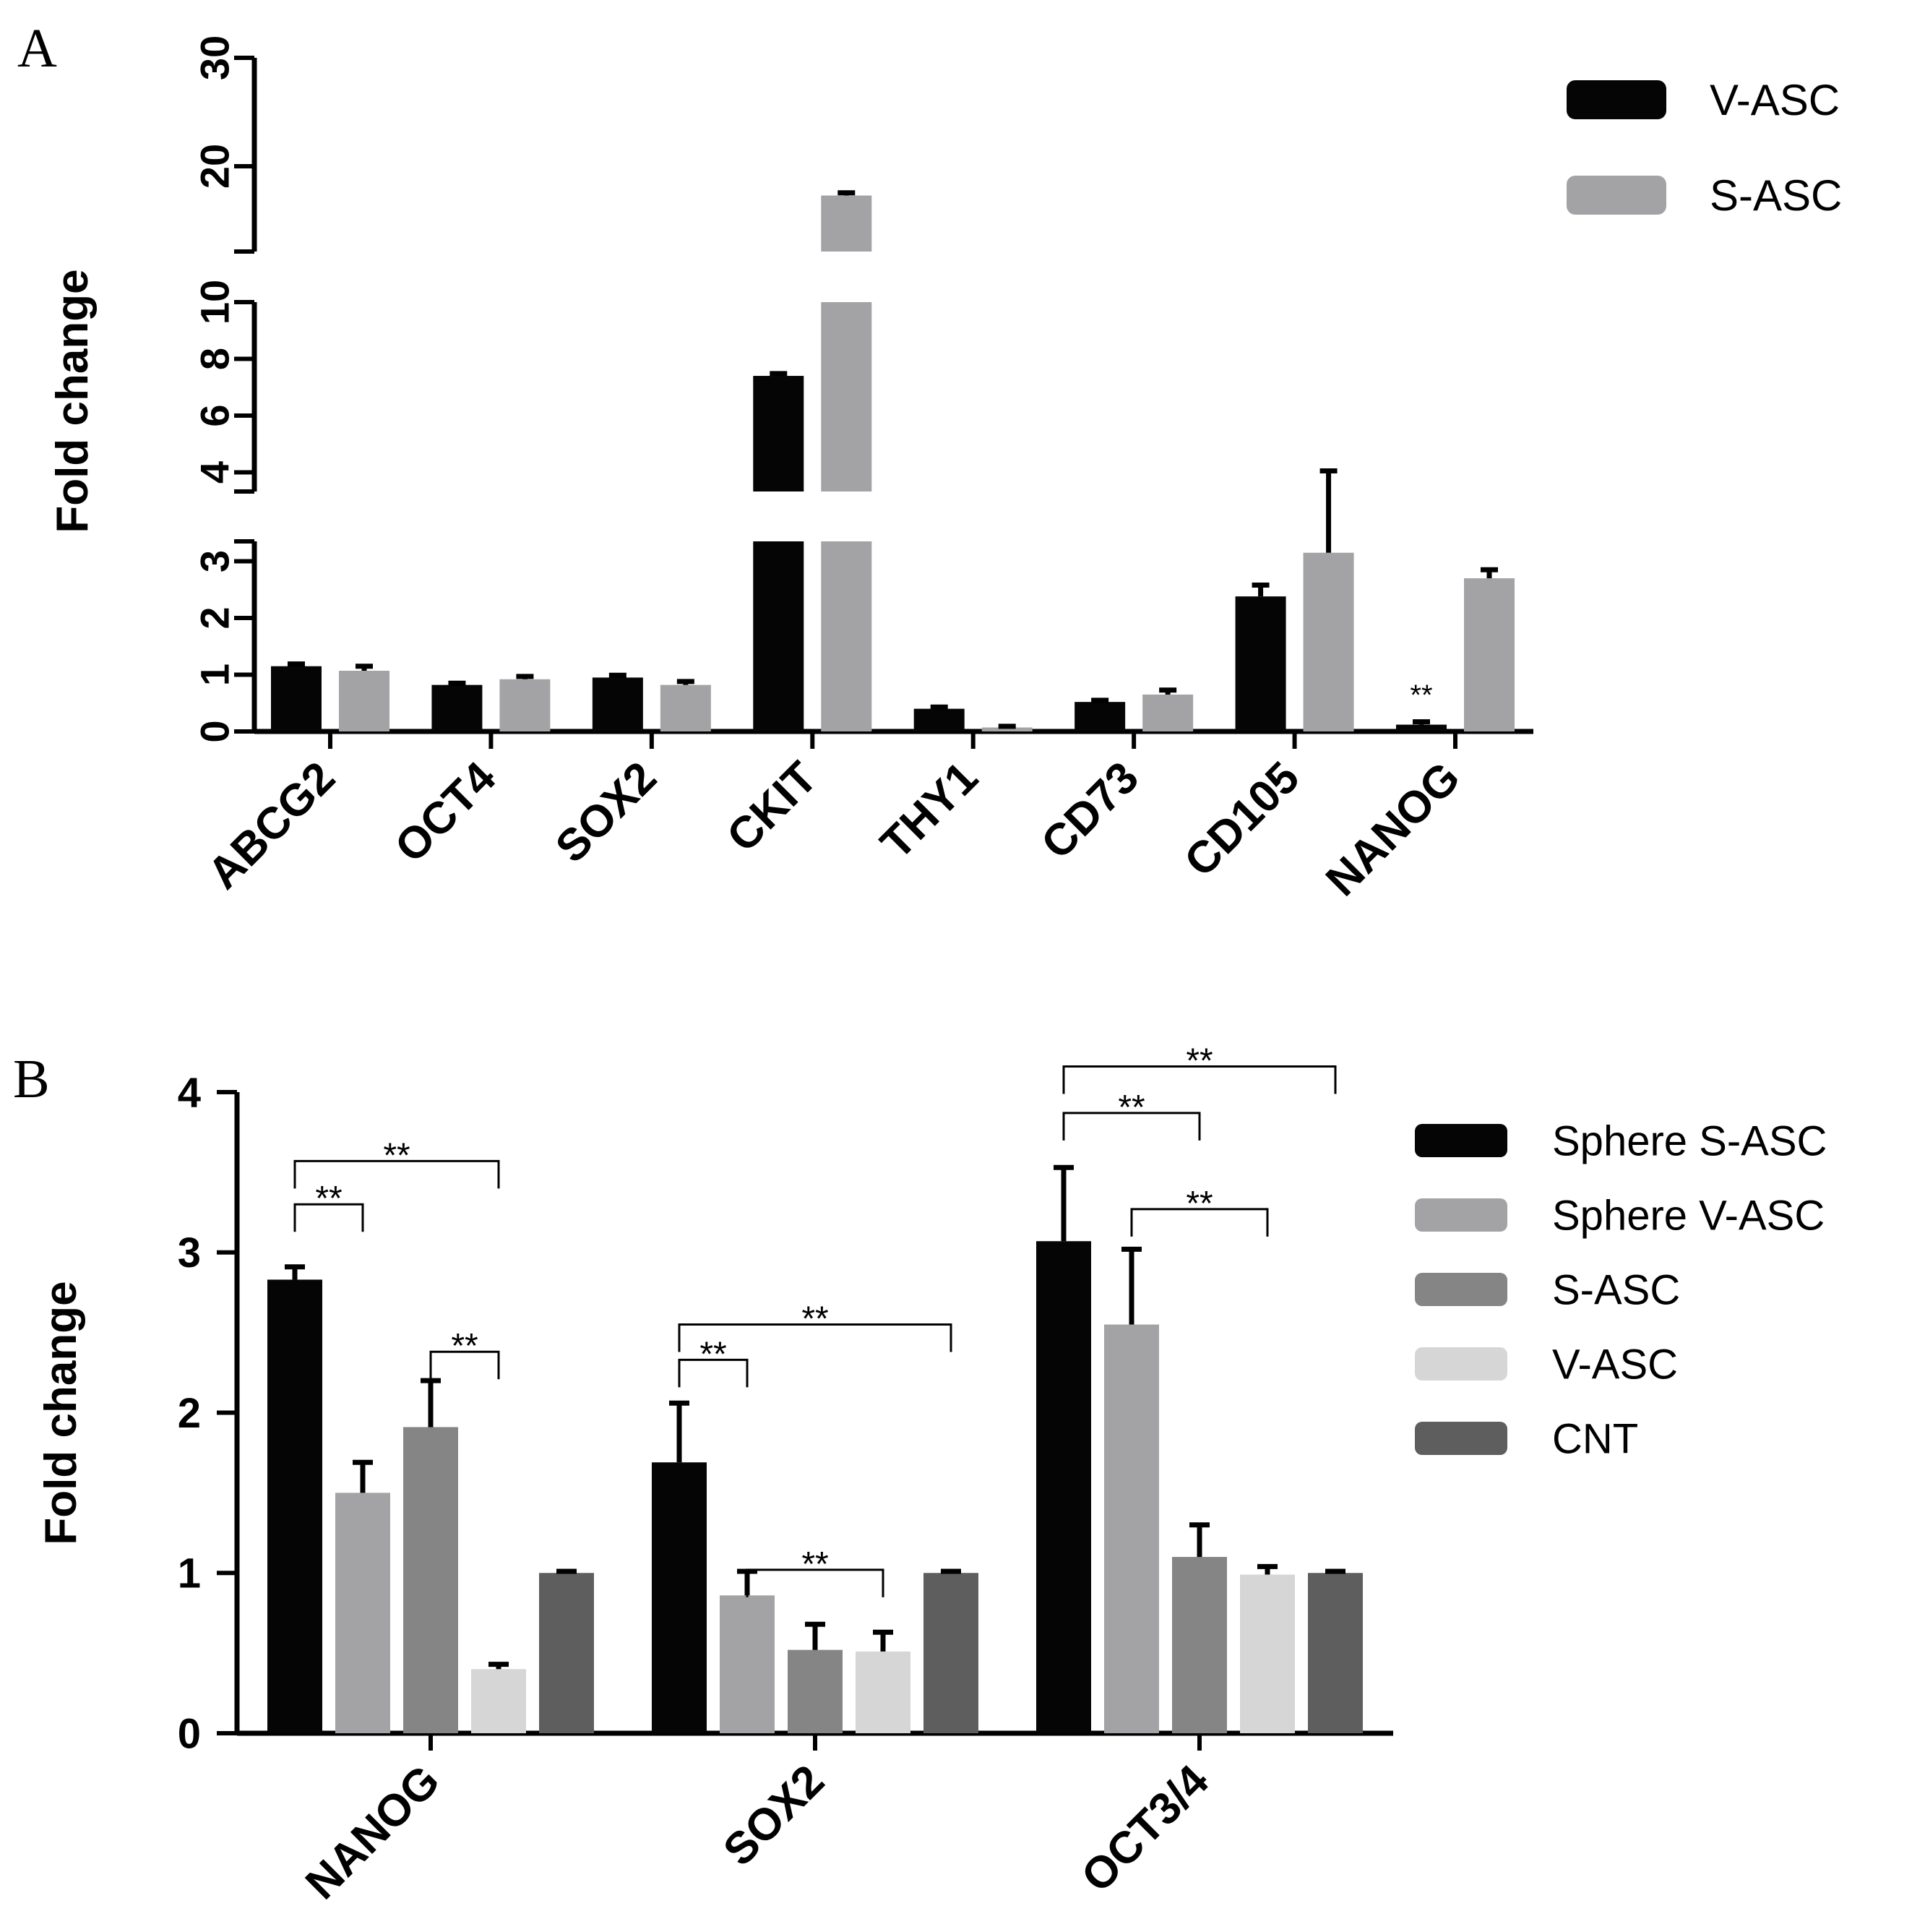 This screenshot has height=1932, width=1912. What do you see at coordinates (1328, 642) in the screenshot?
I see `panel-a-bar-s-asc-cd105` at bounding box center [1328, 642].